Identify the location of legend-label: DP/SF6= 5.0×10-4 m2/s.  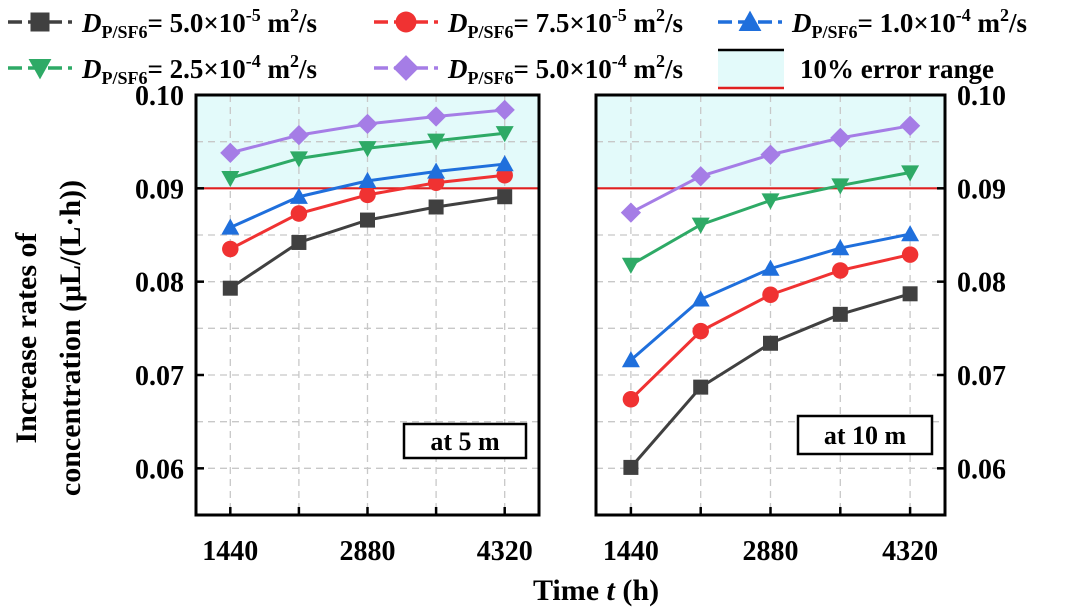
(565, 69).